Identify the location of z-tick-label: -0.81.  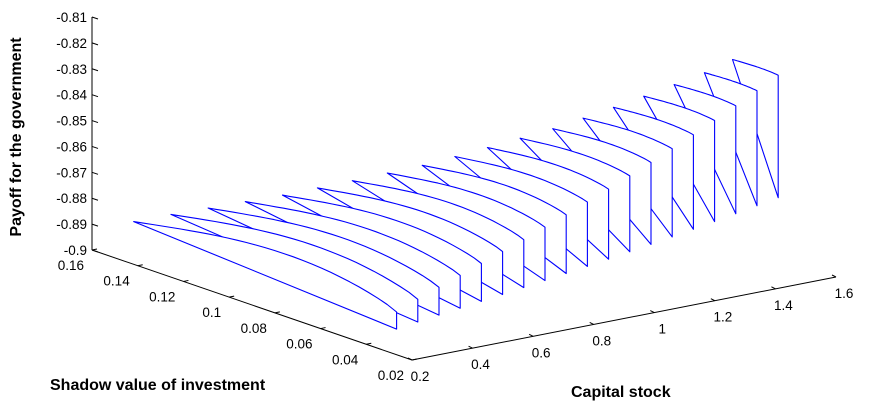
(71, 17).